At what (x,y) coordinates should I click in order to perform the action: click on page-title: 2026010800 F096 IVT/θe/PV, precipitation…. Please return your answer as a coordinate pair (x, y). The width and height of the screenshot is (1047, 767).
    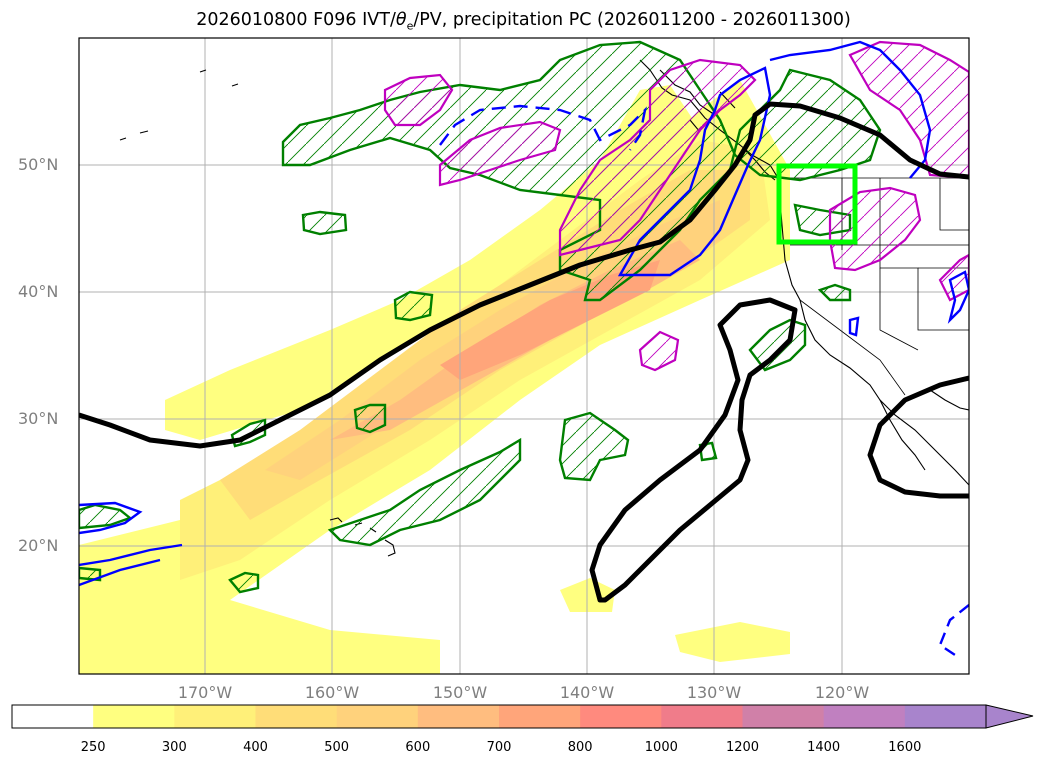
    Looking at the image, I should click on (523, 21).